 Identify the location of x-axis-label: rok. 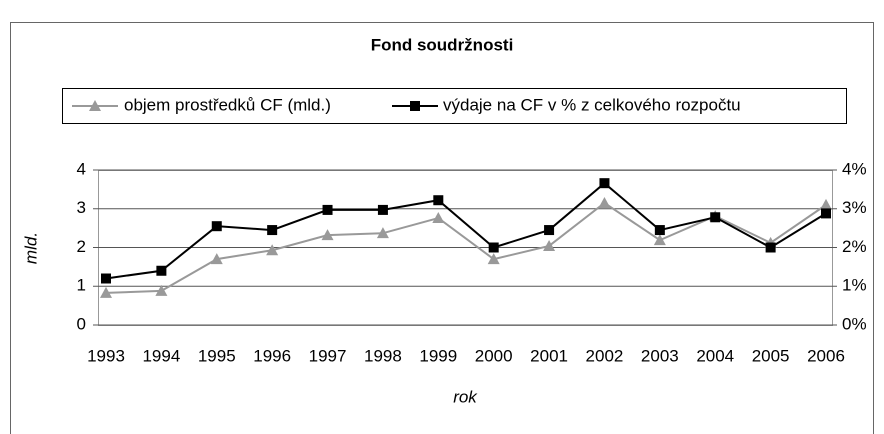
(465, 396).